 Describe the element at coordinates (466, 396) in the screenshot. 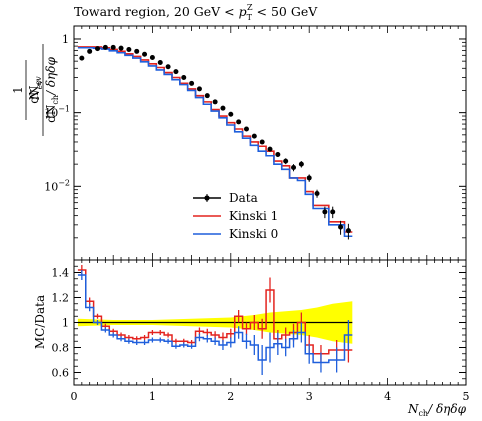

I see `x-tick-label: 5` at that location.